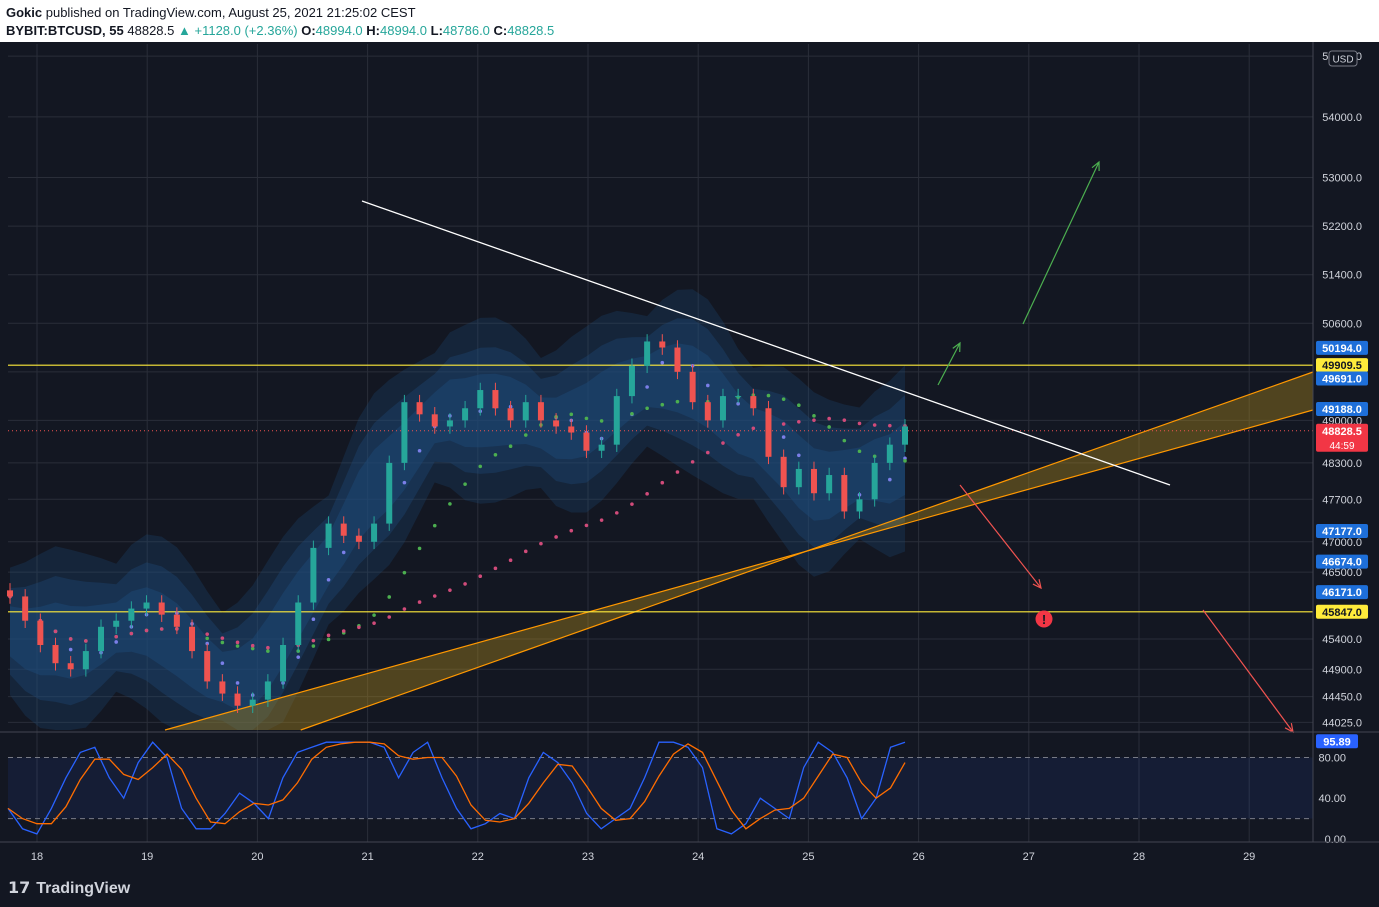  I want to click on alert-icon-glyph: !, so click(1044, 619).